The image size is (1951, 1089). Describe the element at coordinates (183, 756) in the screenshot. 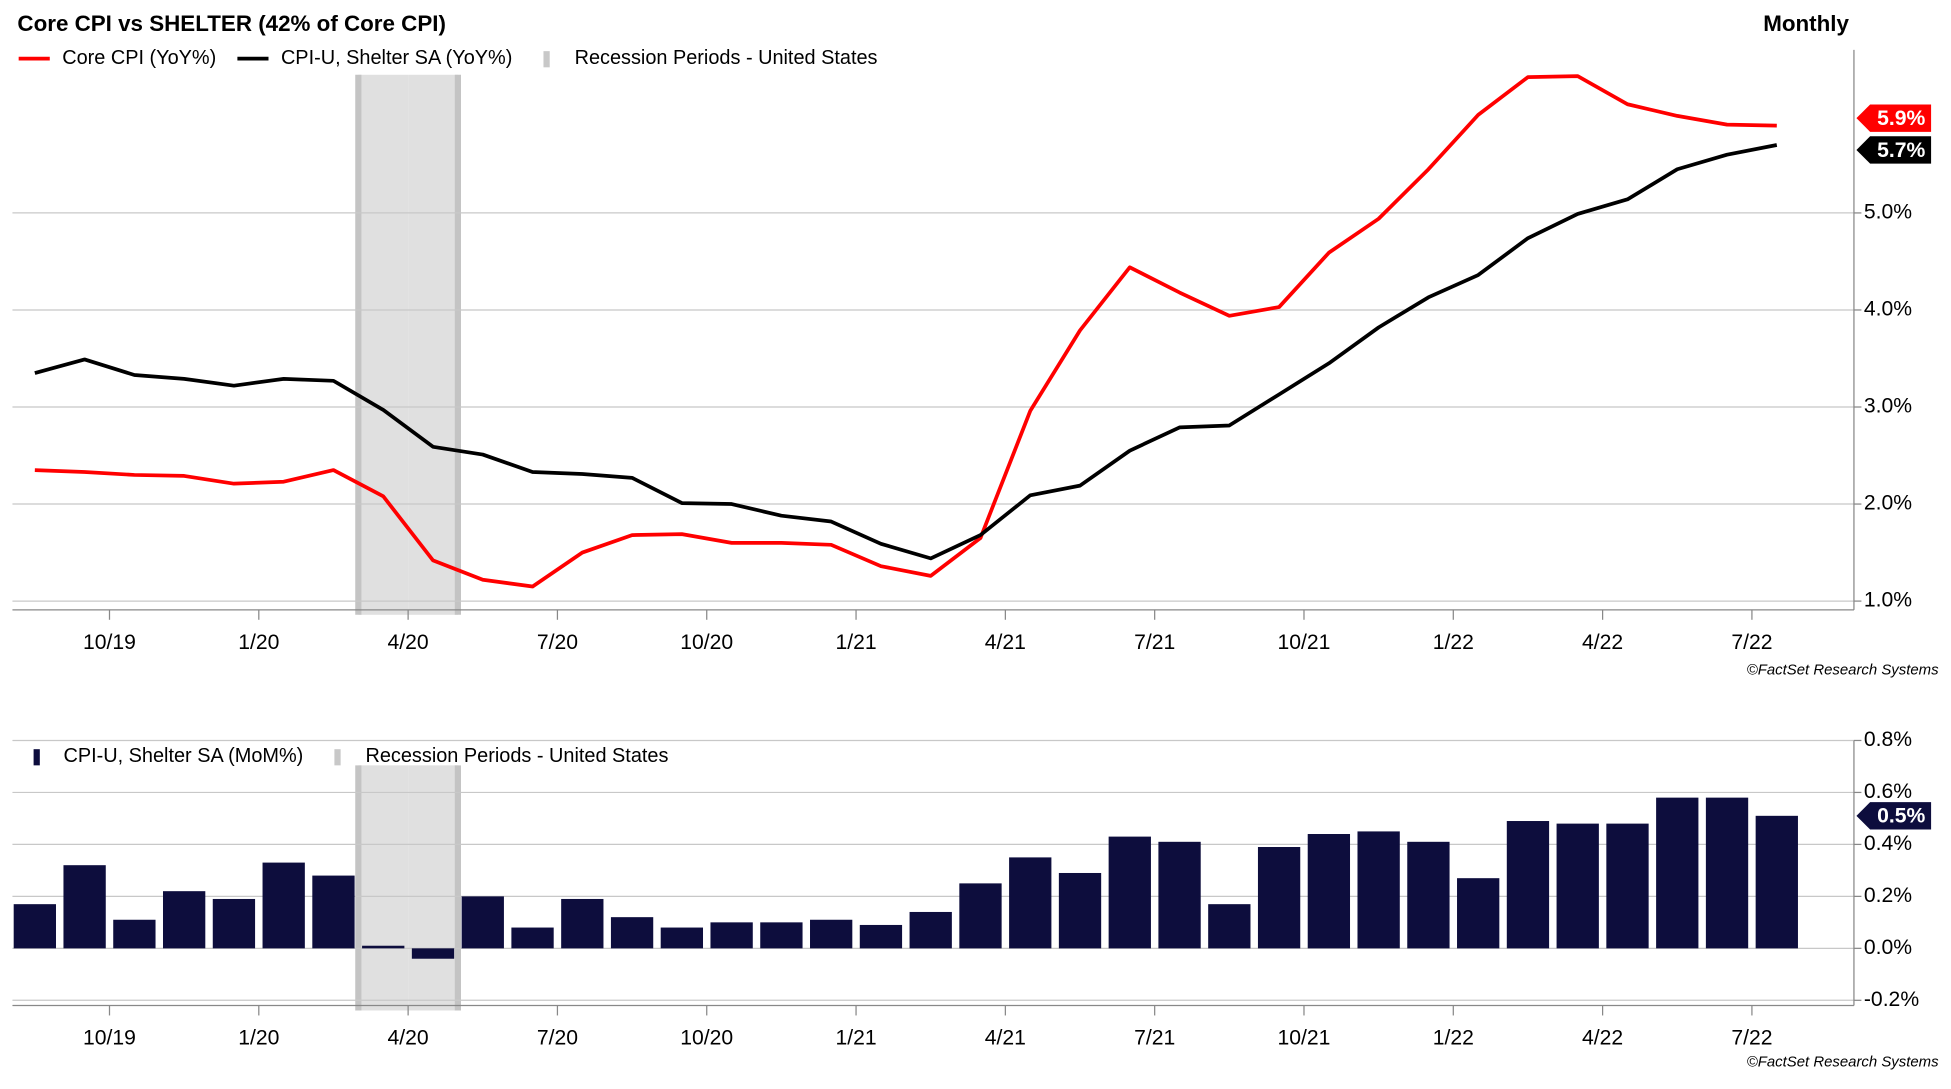

I see `legend-label: CPI-U, Shelter SA (MoM%)` at that location.